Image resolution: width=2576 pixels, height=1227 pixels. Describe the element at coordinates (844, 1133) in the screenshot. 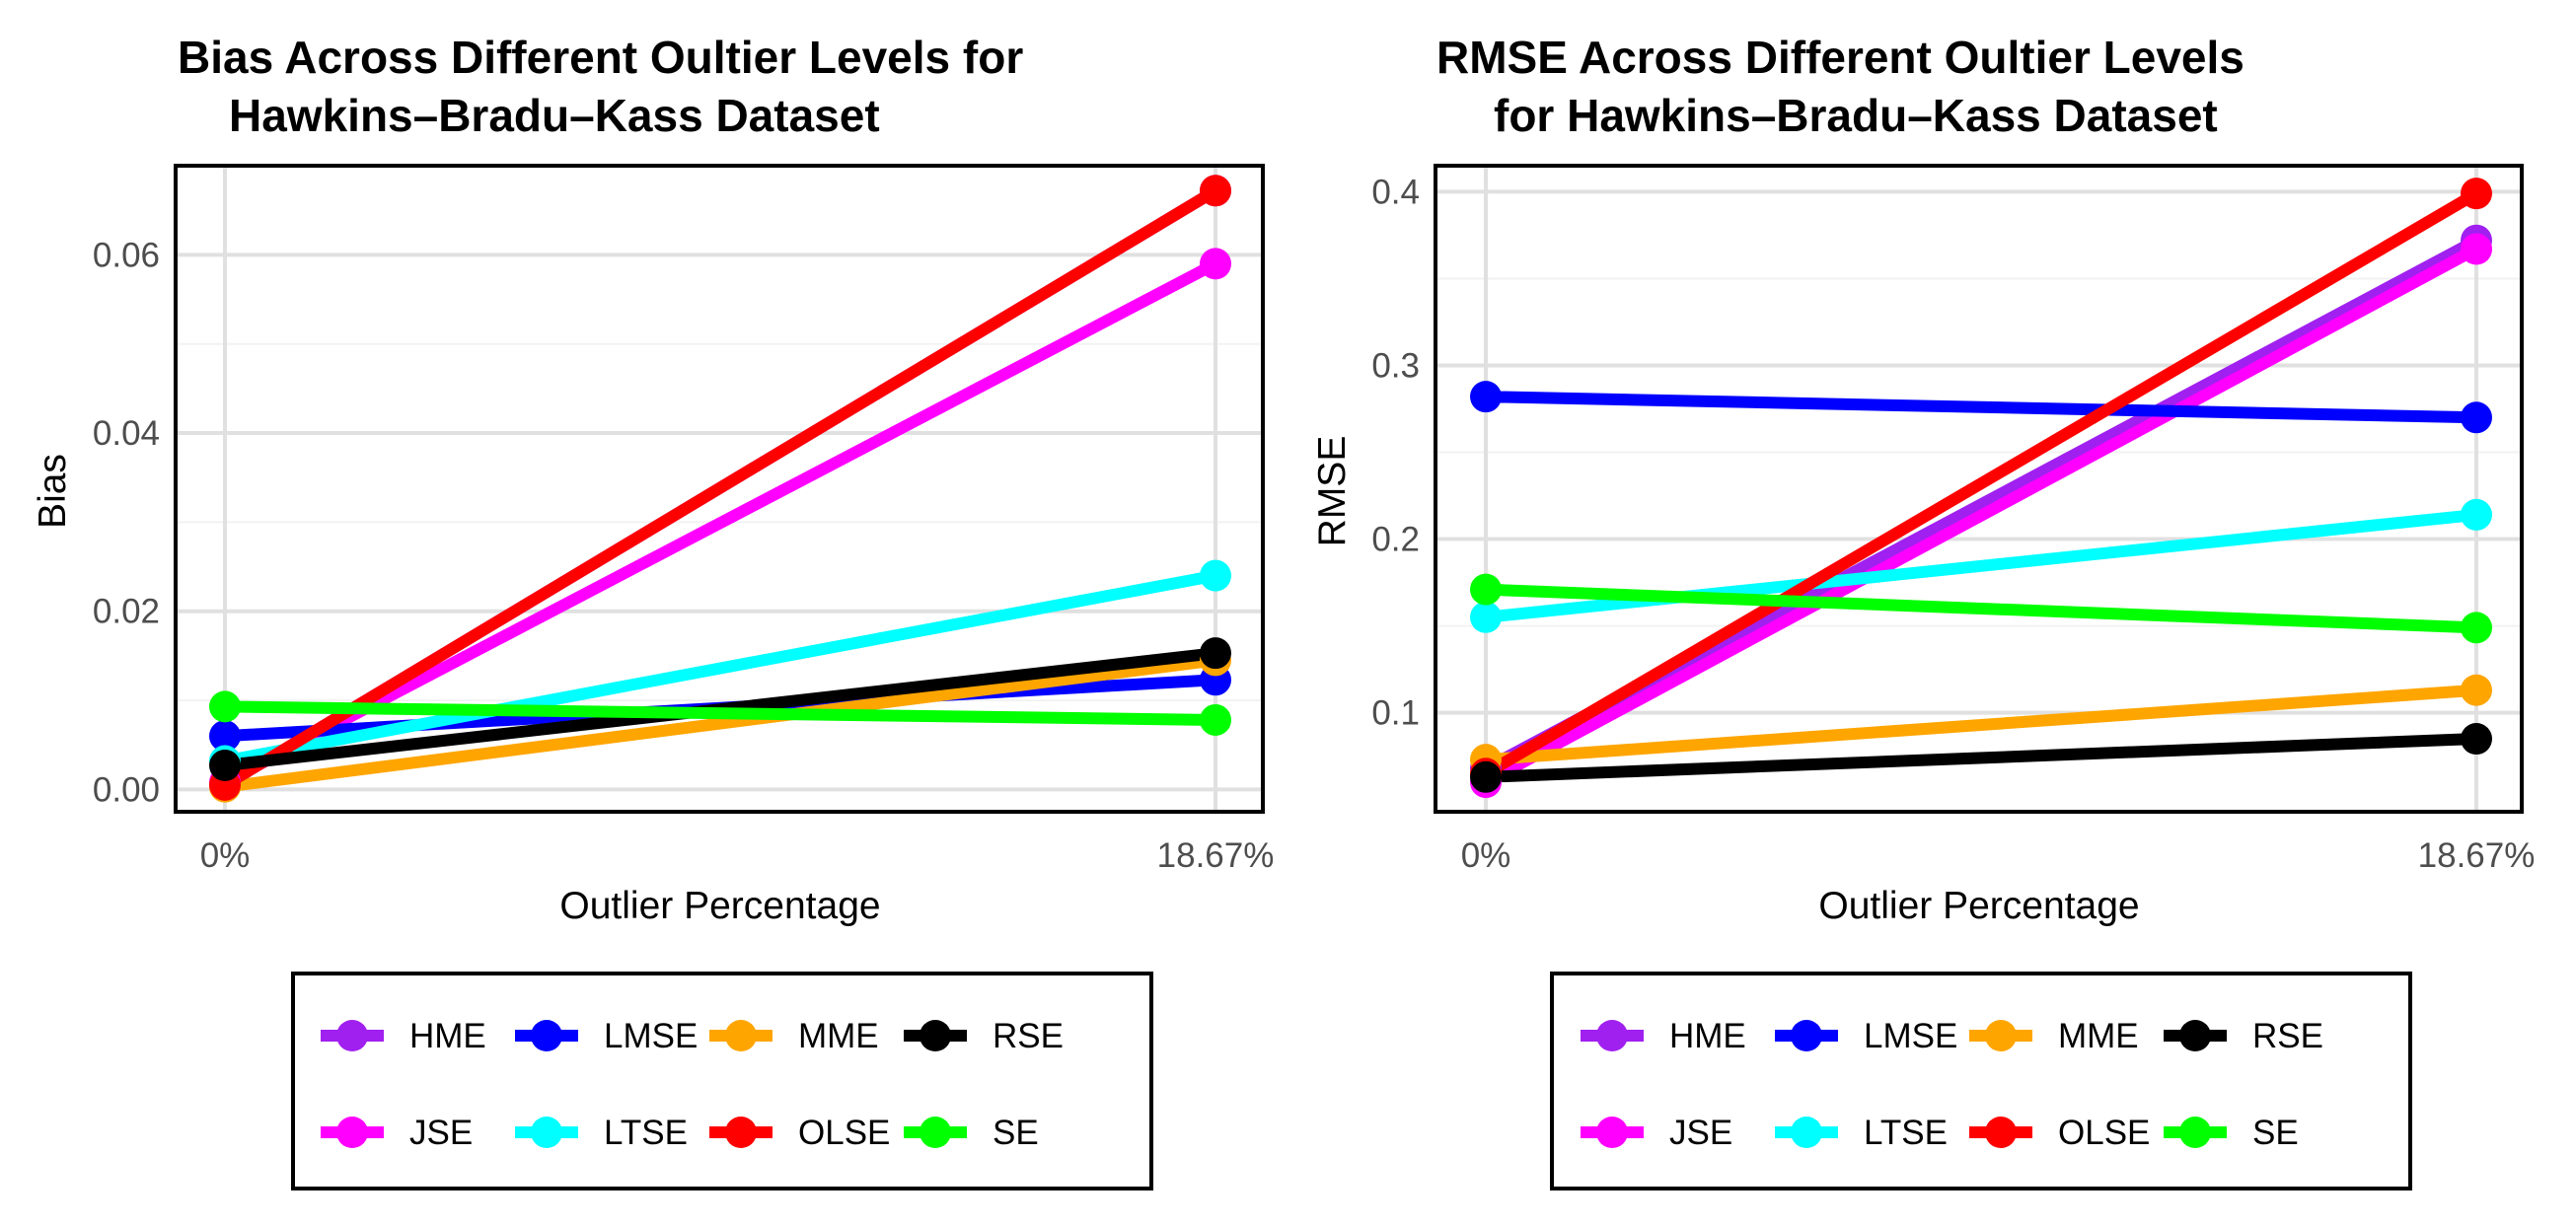

I see `bias-legend-label-olse: OLSE` at that location.